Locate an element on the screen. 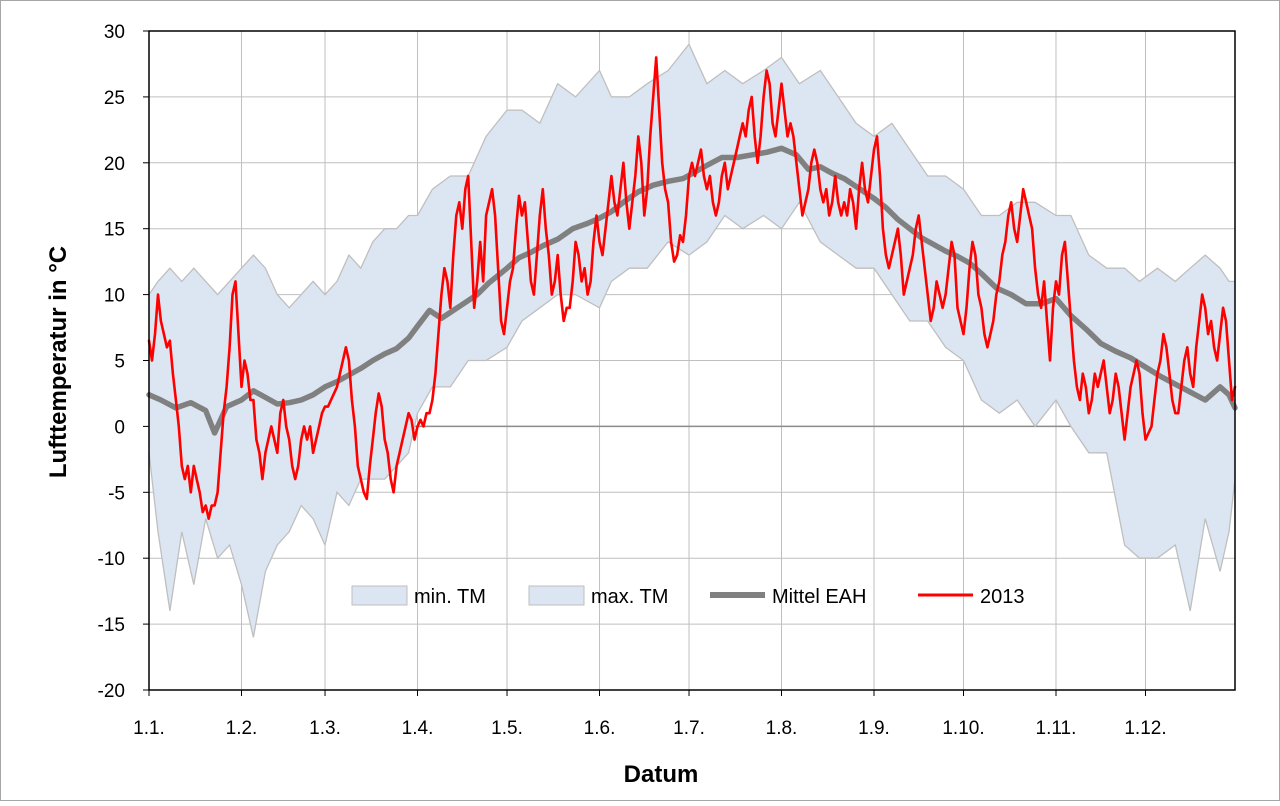 The width and height of the screenshot is (1280, 806). x-tick-label: 1.6. is located at coordinates (600, 728).